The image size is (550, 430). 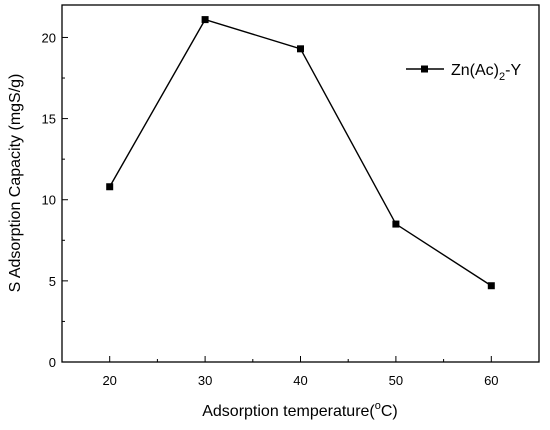 What do you see at coordinates (513, 70) in the screenshot?
I see `legend-label-suffix: -Y` at bounding box center [513, 70].